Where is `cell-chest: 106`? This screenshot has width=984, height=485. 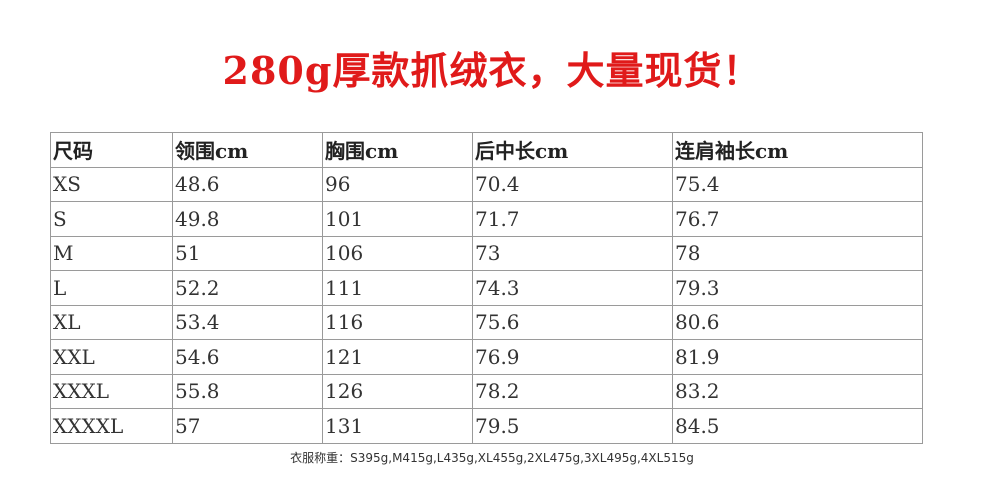 cell-chest: 106 is located at coordinates (397, 253).